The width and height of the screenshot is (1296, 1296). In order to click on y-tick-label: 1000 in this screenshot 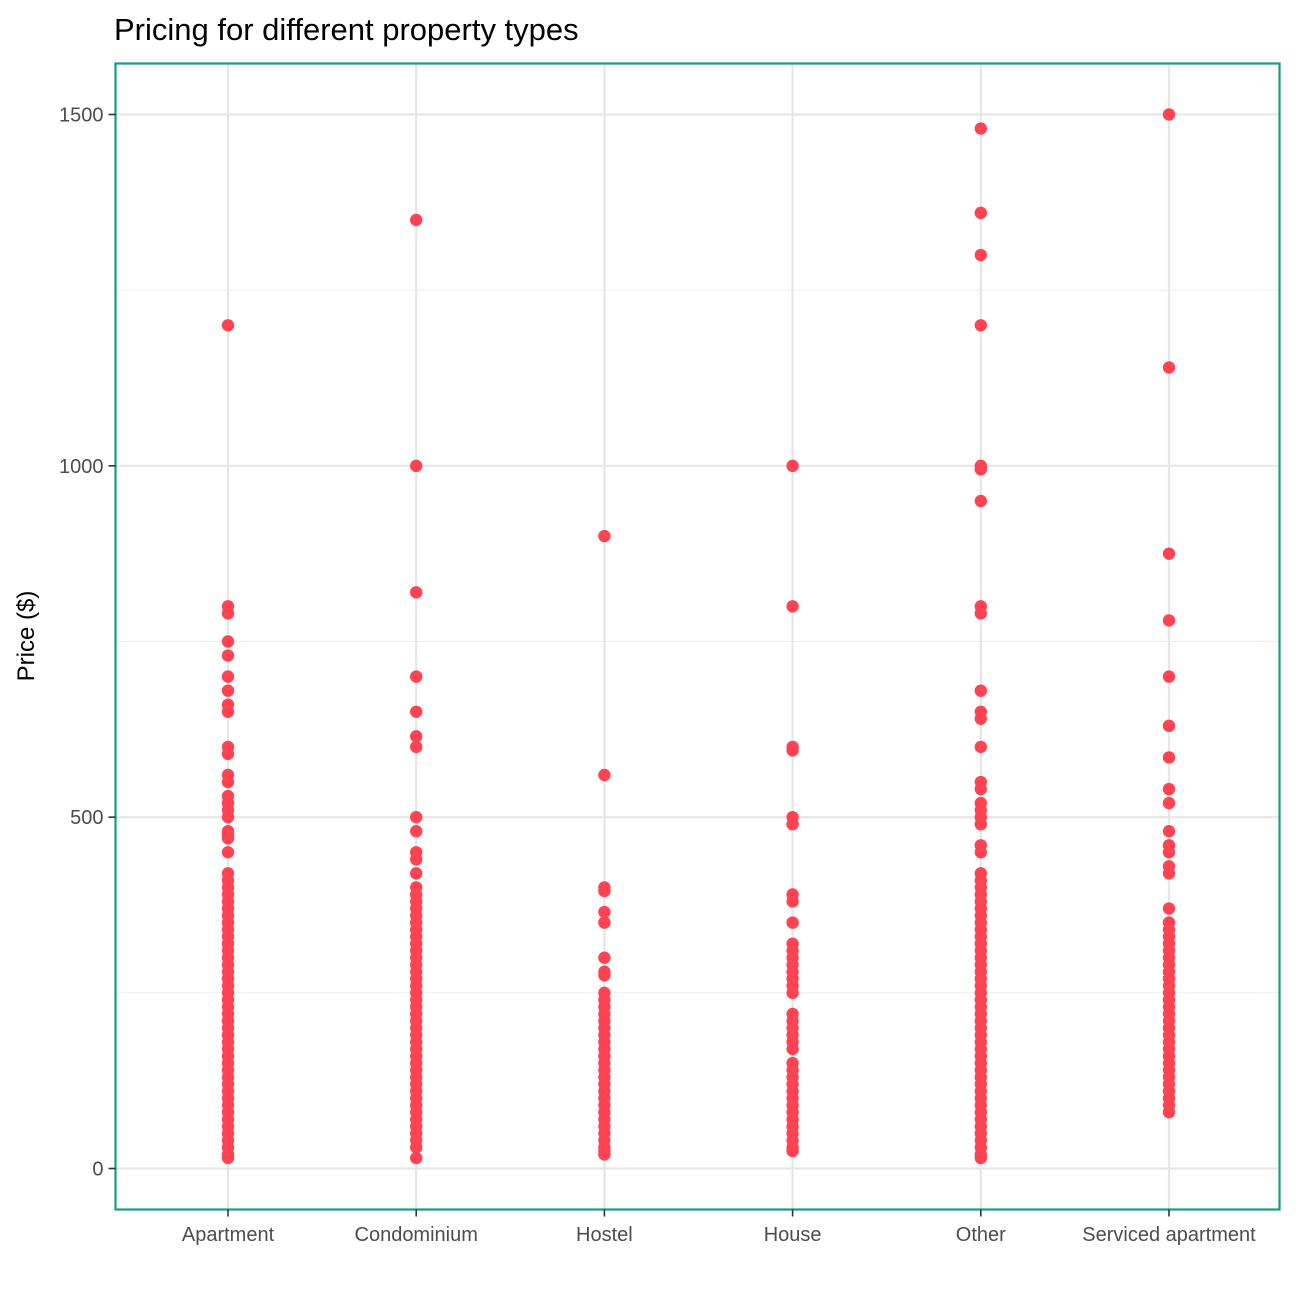, I will do `click(81, 467)`.